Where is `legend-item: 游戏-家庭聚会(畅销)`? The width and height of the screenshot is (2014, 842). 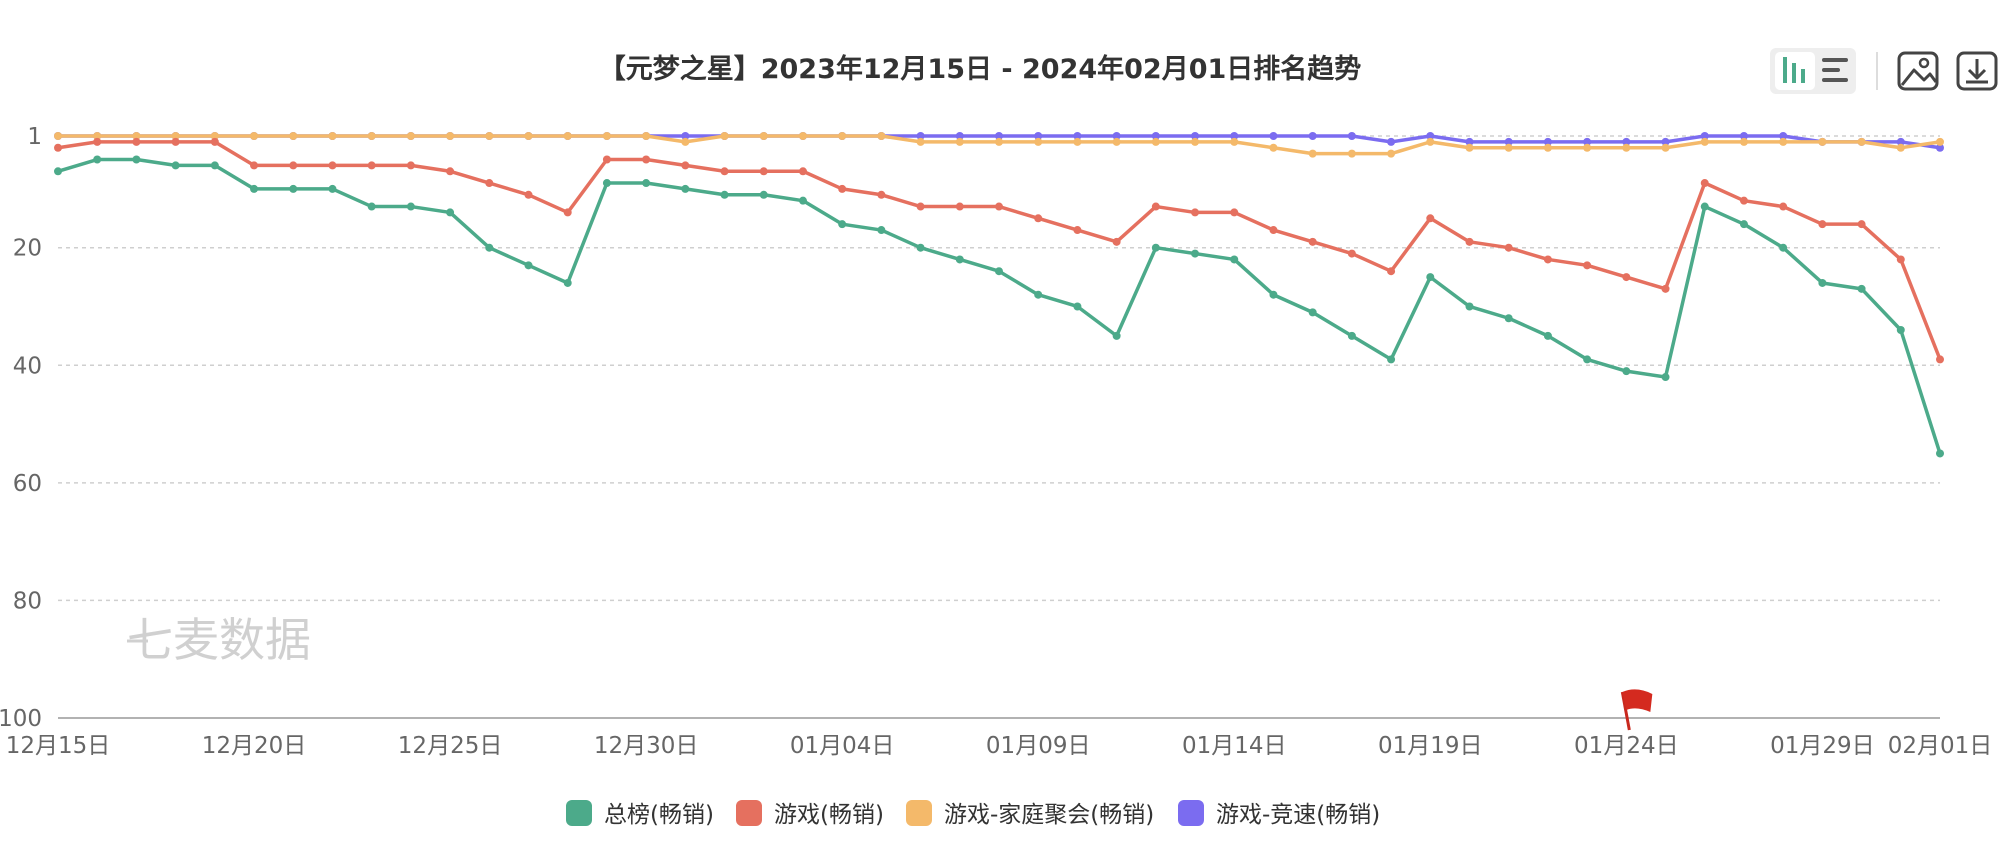
legend-item: 游戏-家庭聚会(畅销) is located at coordinates (1030, 814).